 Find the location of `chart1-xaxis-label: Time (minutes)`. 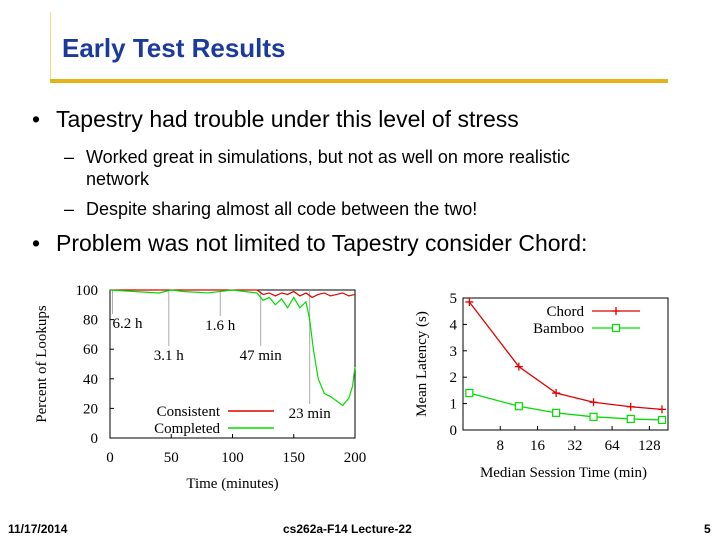

chart1-xaxis-label: Time (minutes) is located at coordinates (232, 484).